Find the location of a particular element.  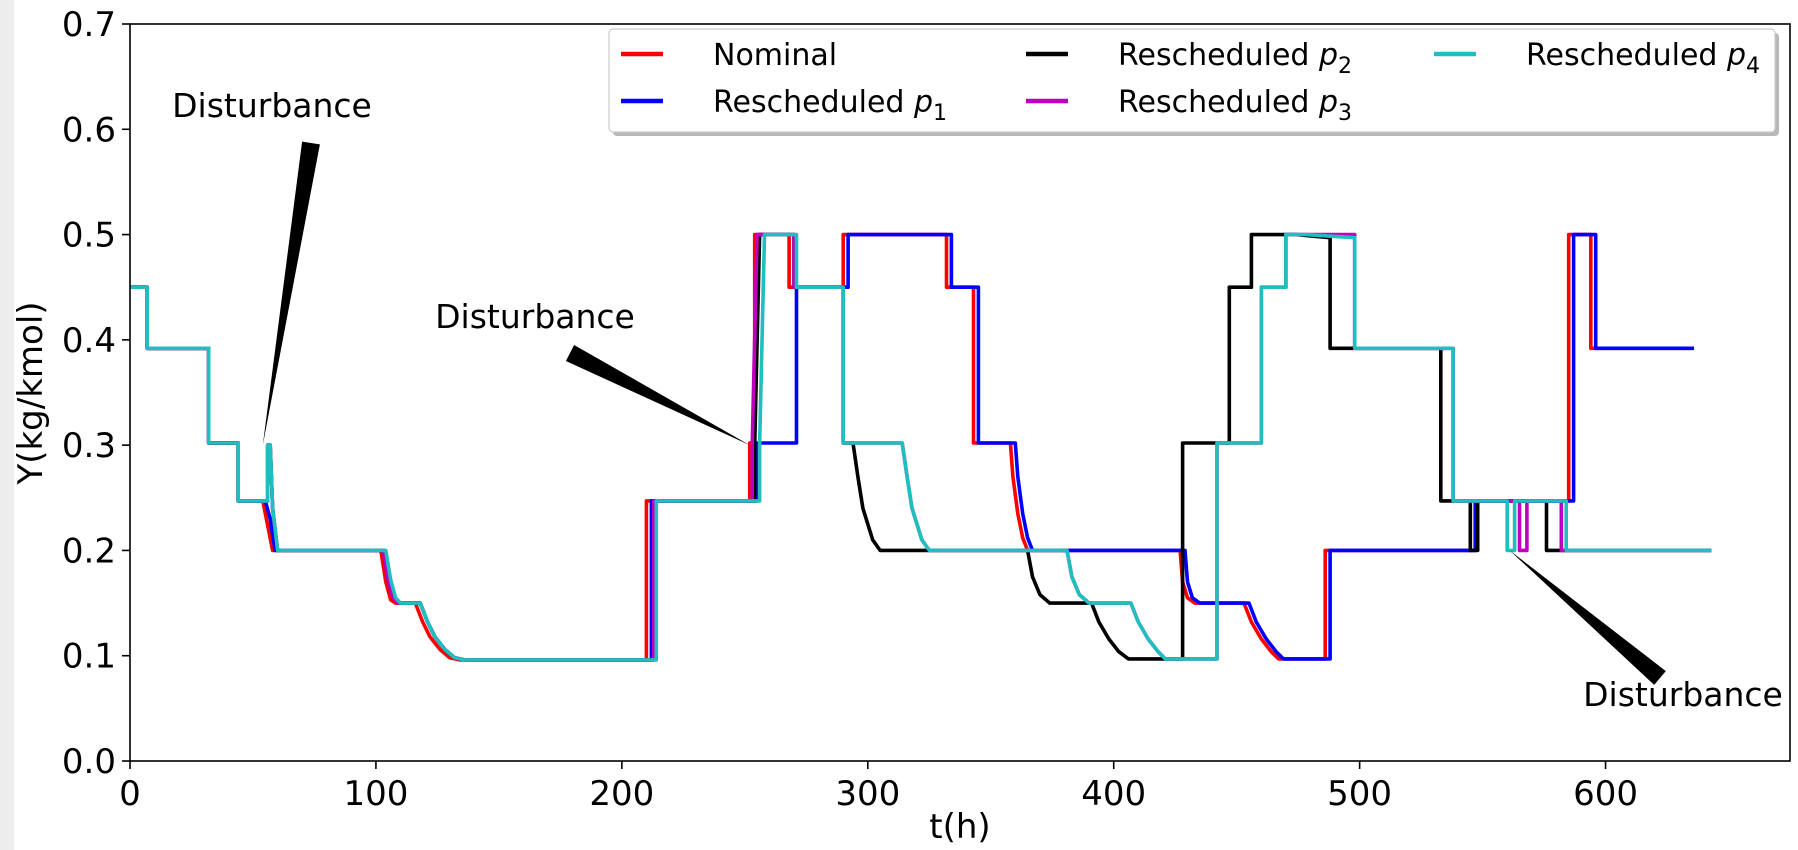

y-tick-label: 0.2 is located at coordinates (89, 551).